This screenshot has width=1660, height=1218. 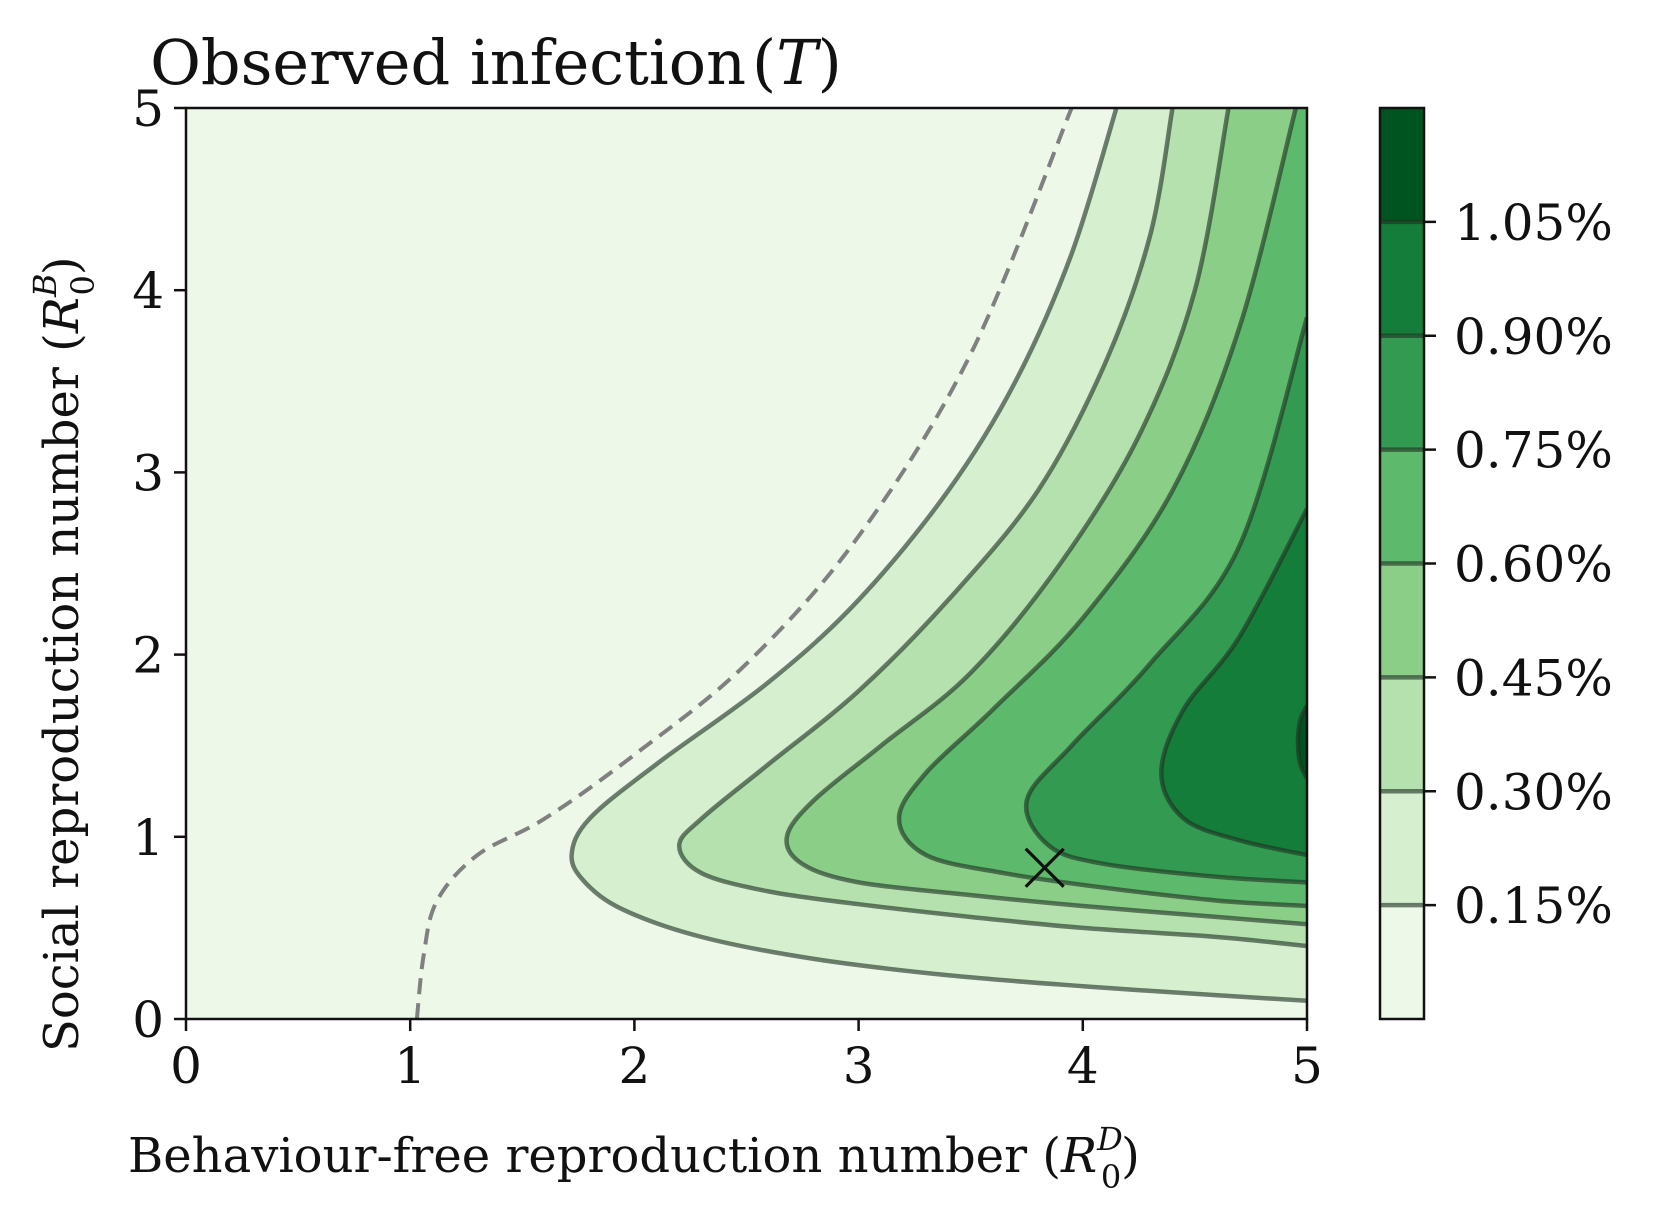 What do you see at coordinates (1533, 337) in the screenshot?
I see `colorbar-tick-label: 0.90%` at bounding box center [1533, 337].